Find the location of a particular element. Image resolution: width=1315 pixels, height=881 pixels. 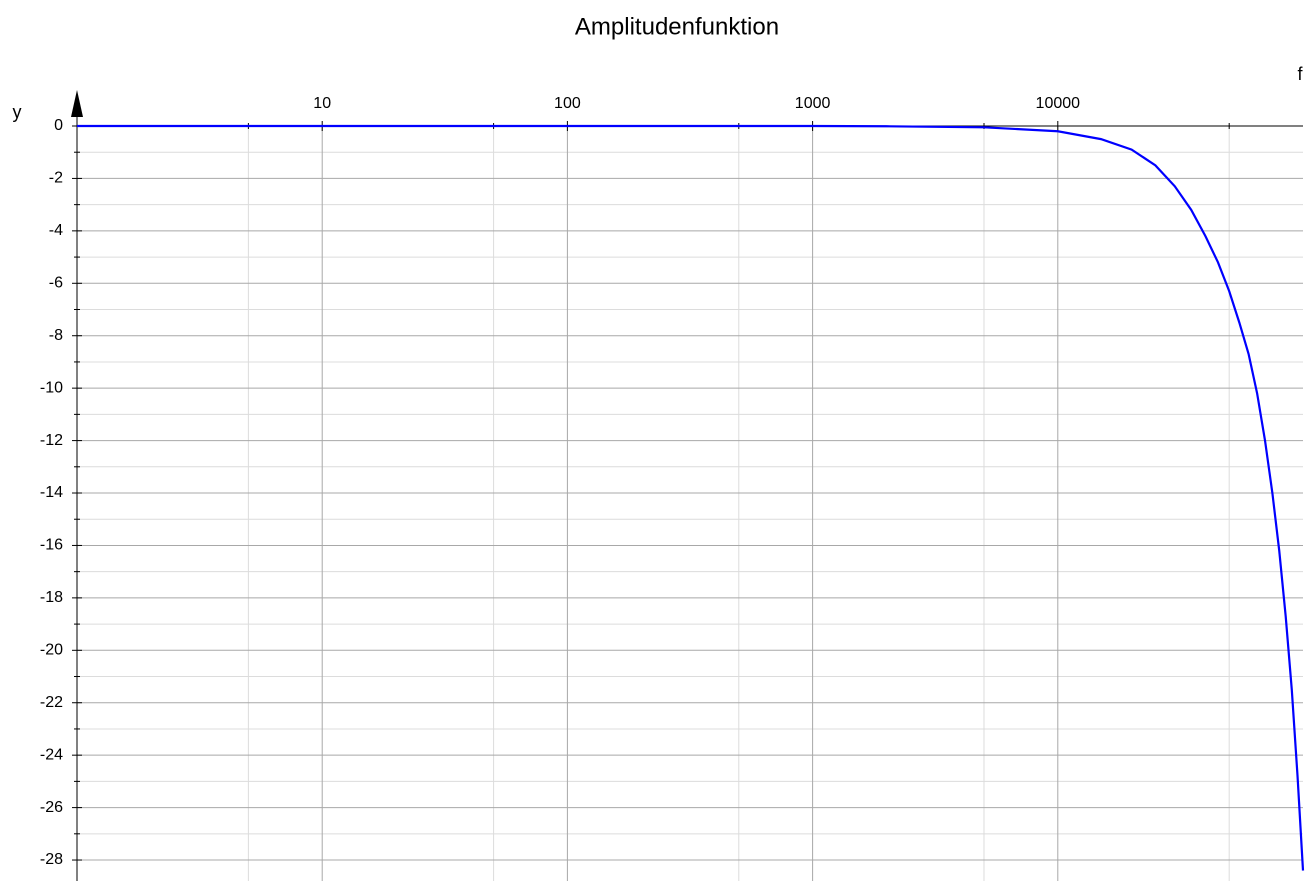

y-tick-label: -10 is located at coordinates (51, 387).